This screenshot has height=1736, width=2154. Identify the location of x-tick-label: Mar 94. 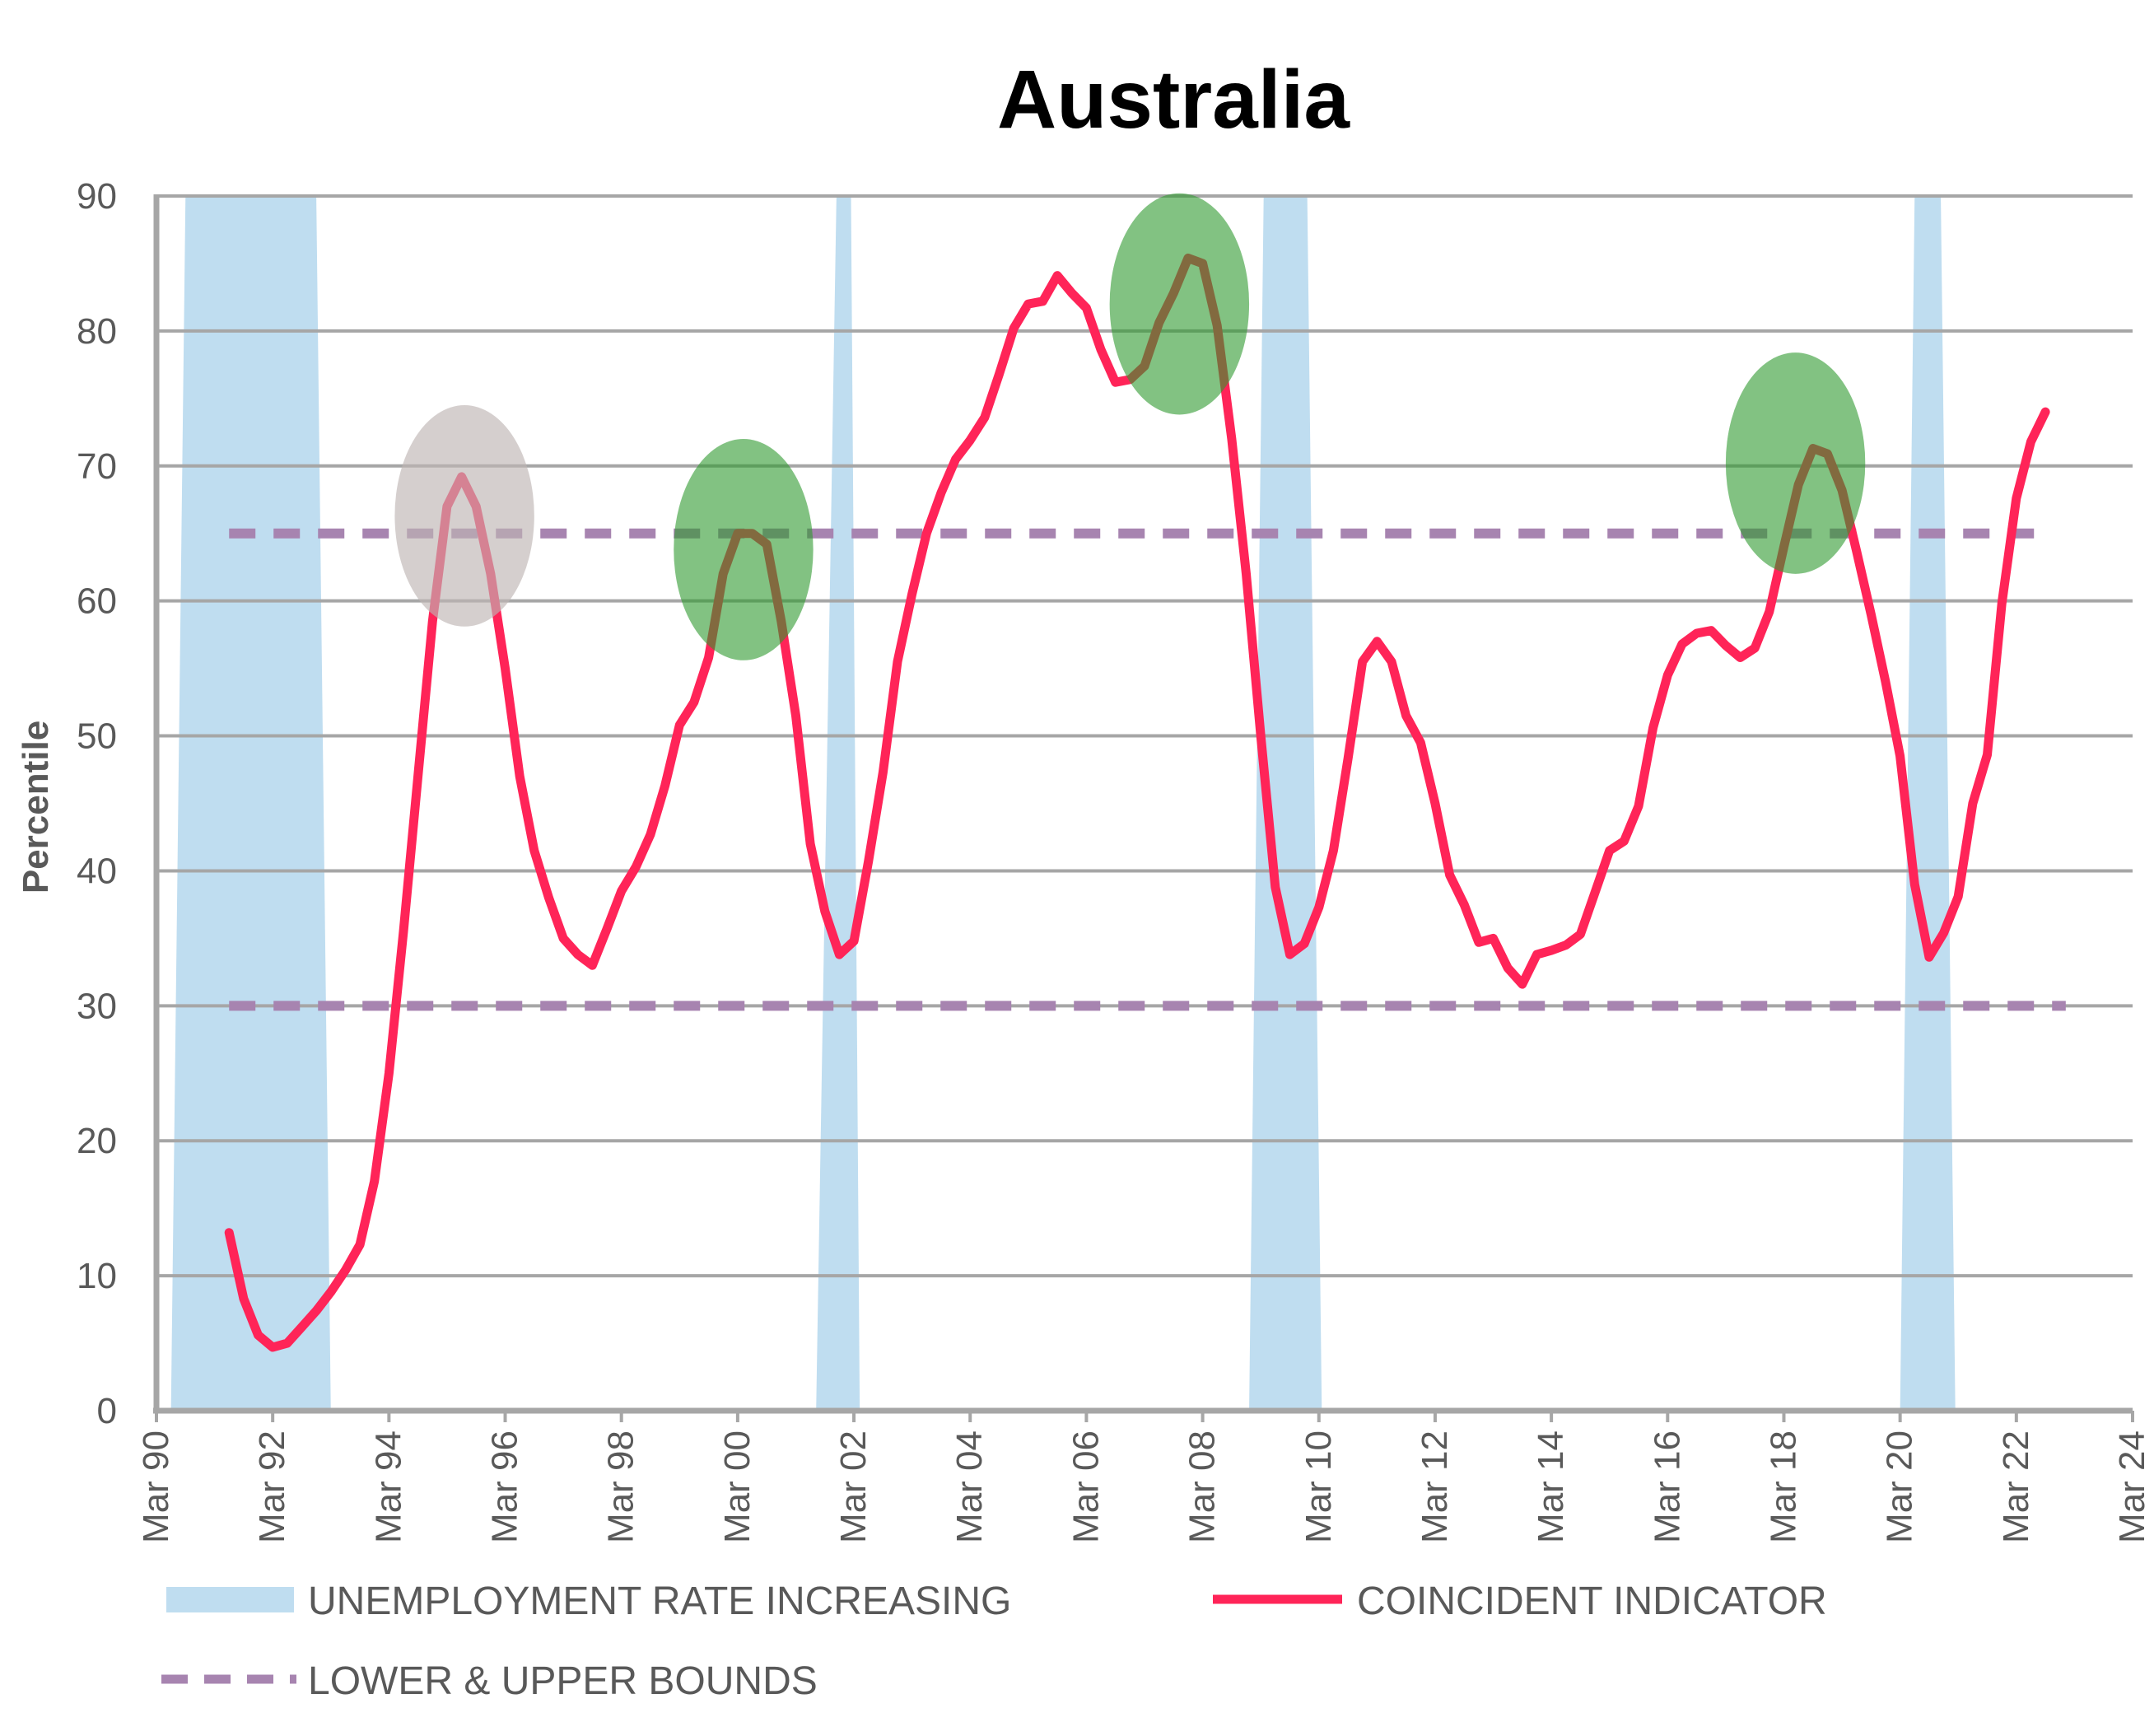
(388, 1486).